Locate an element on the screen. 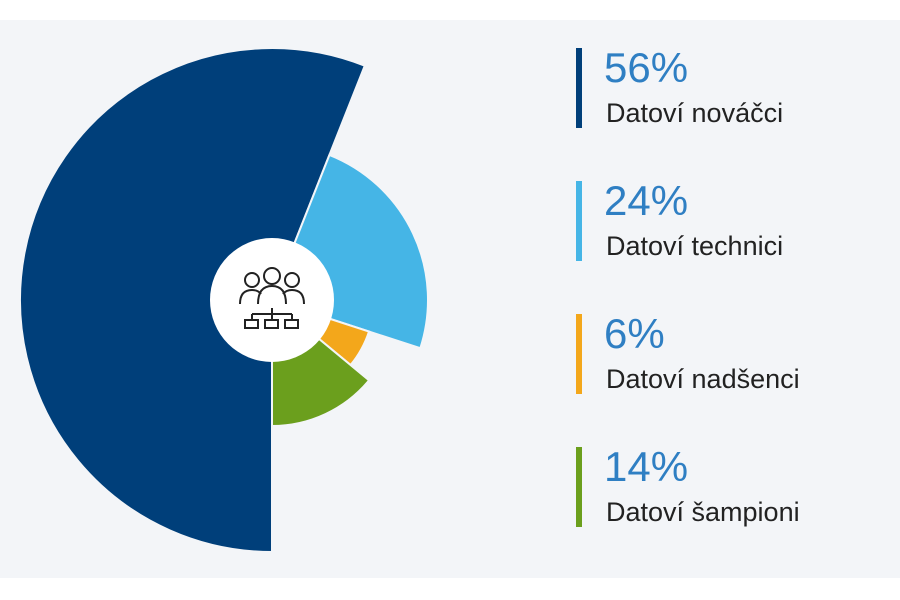 Image resolution: width=900 pixels, height=600 pixels. center-badge is located at coordinates (272, 300).